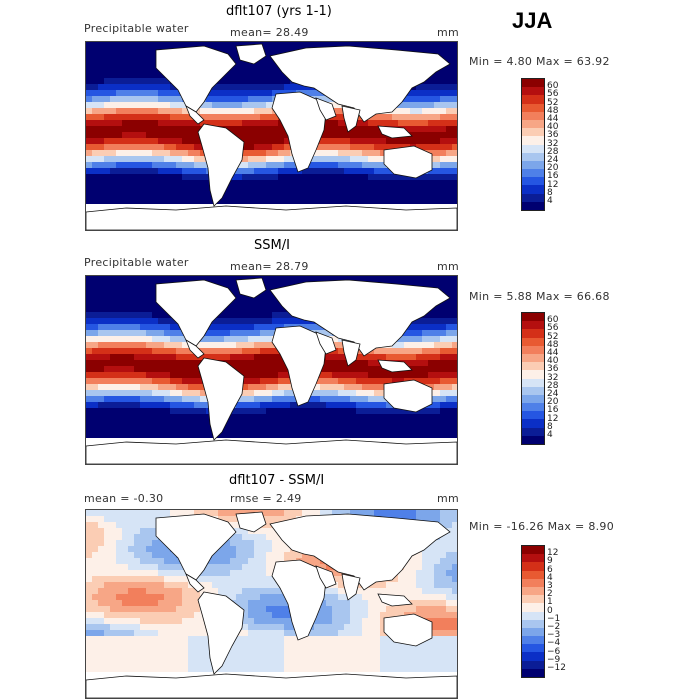 This screenshot has height=700, width=700. What do you see at coordinates (269, 32) in the screenshot?
I see `panel1-mean-label: mean= 28.49` at bounding box center [269, 32].